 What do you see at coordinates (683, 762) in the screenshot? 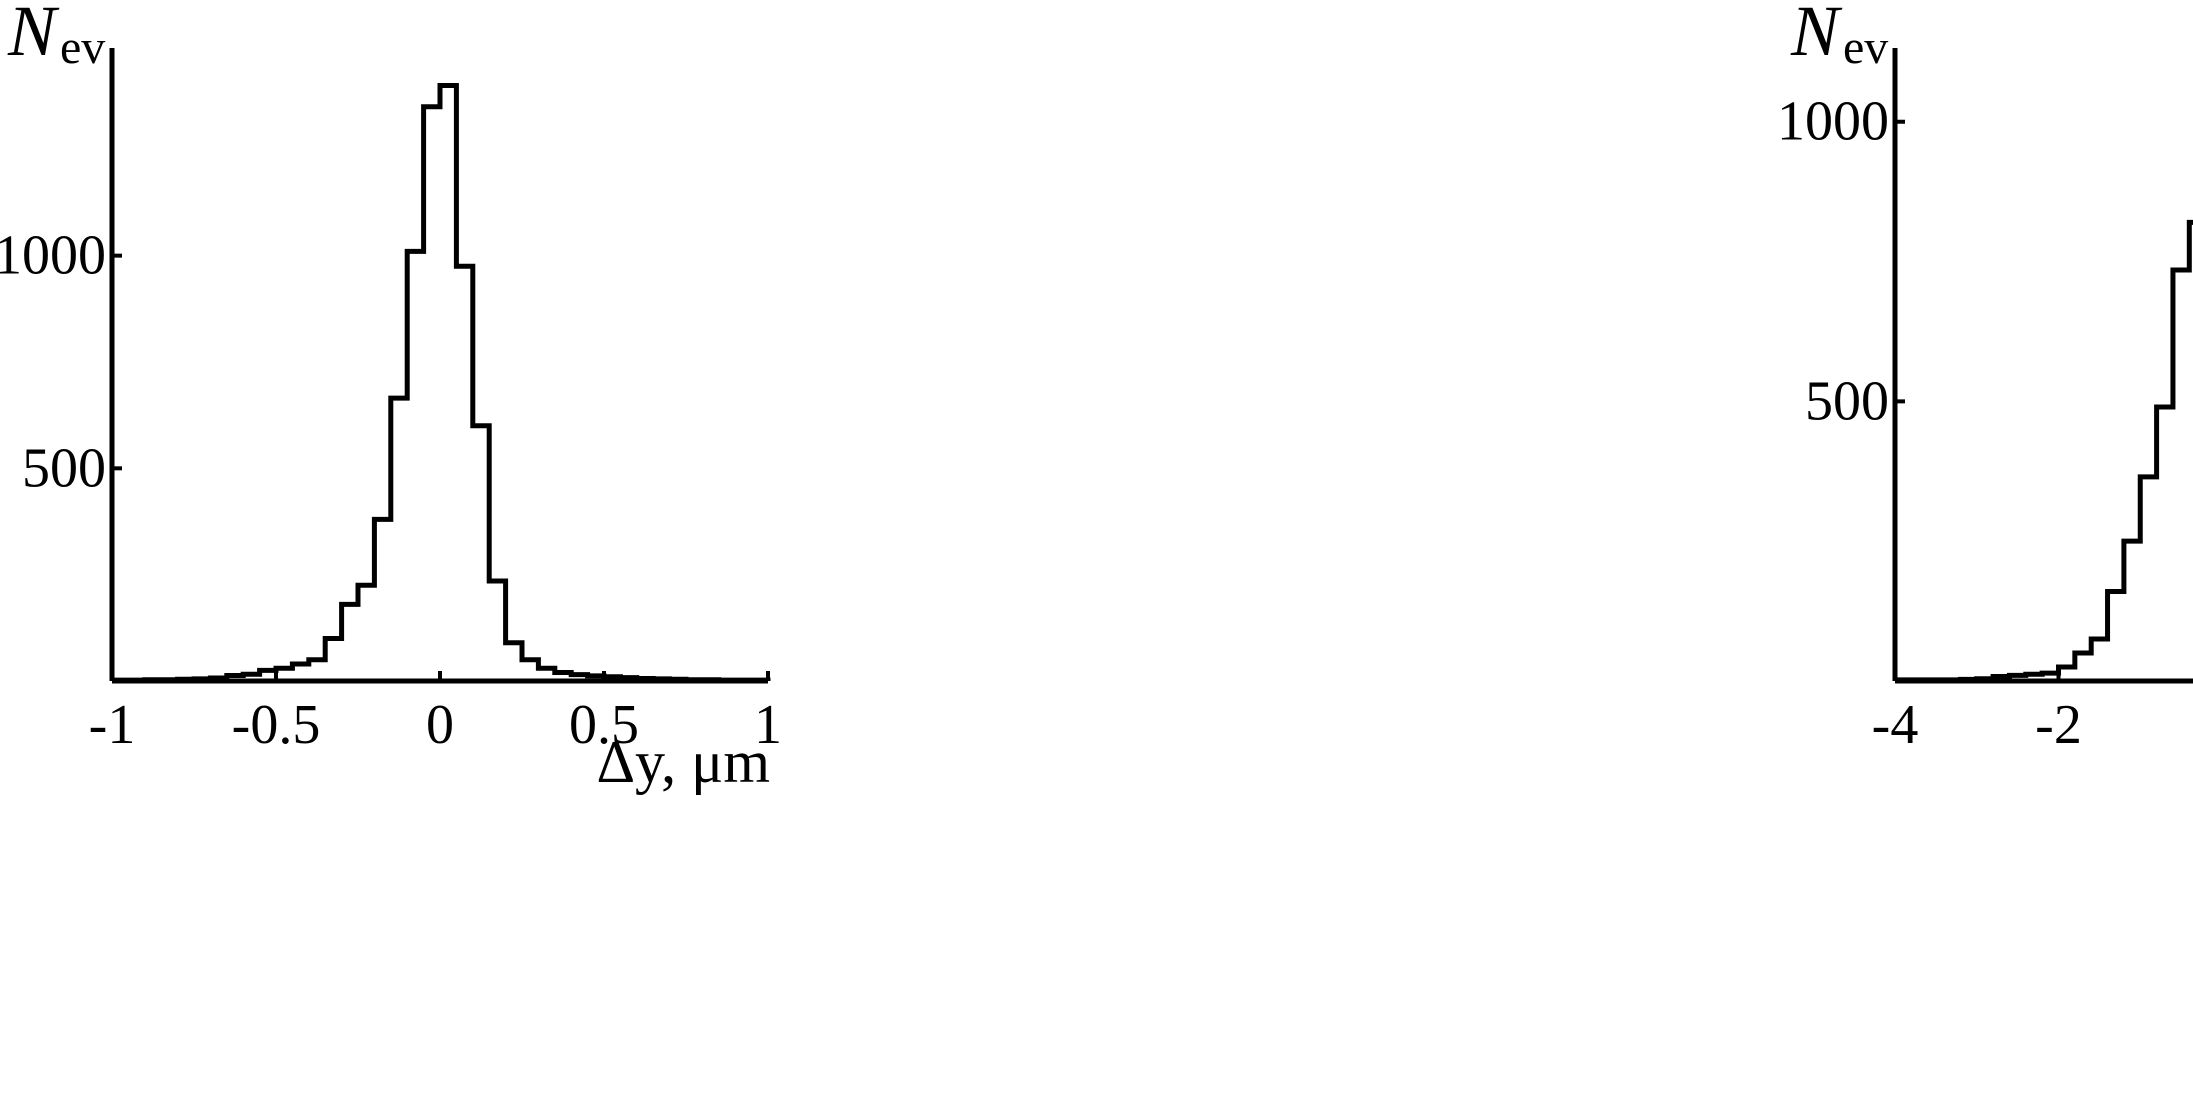
I see `x-axis-label: Δy, μm` at bounding box center [683, 762].